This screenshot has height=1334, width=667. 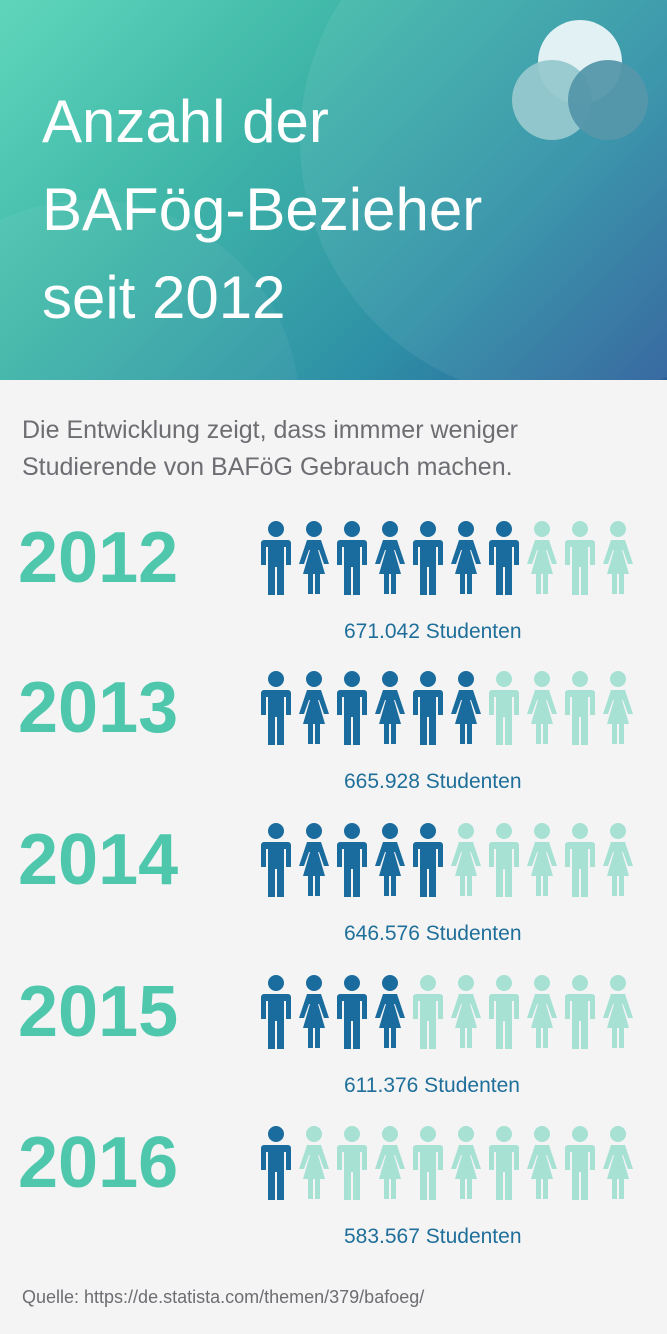 I want to click on value-label: 583.567 Studenten, so click(x=433, y=1236).